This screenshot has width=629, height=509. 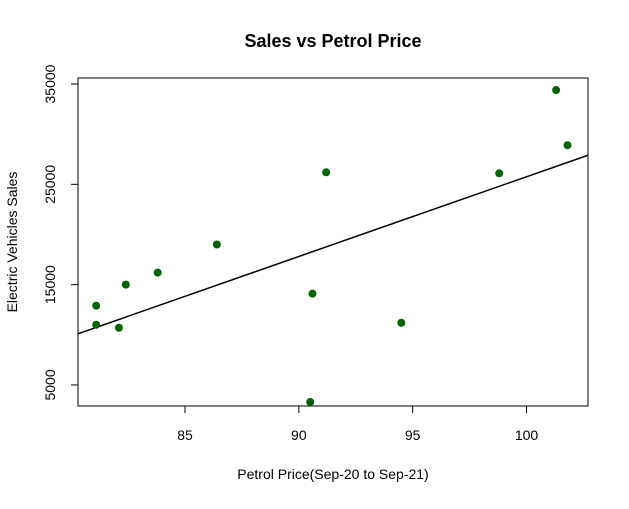 I want to click on x-tick-label: 85, so click(x=185, y=435).